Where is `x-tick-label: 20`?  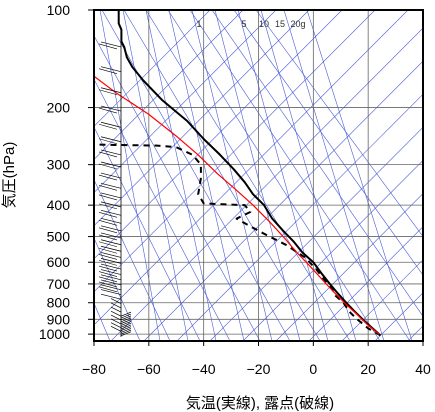 x-tick-label: 20 is located at coordinates (368, 369).